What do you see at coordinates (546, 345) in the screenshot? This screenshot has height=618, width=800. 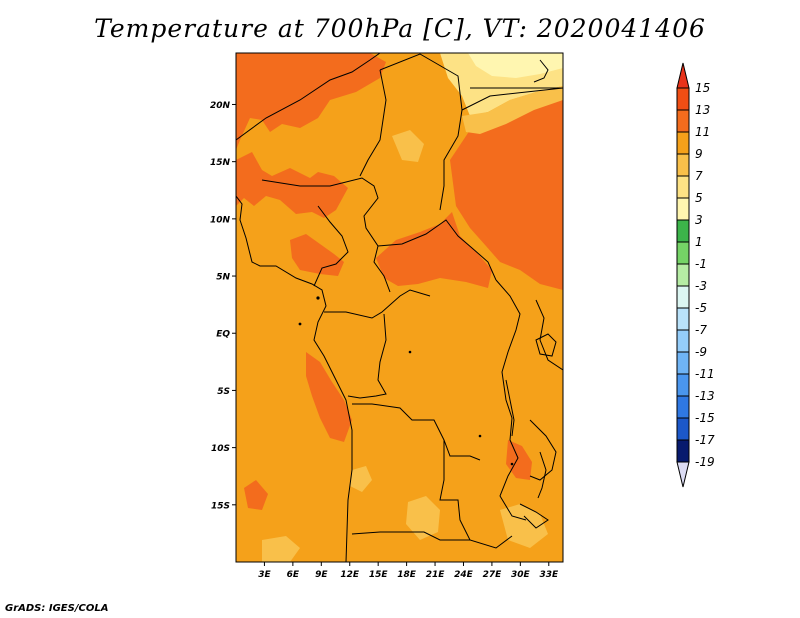 I see `lake-victoria` at bounding box center [546, 345].